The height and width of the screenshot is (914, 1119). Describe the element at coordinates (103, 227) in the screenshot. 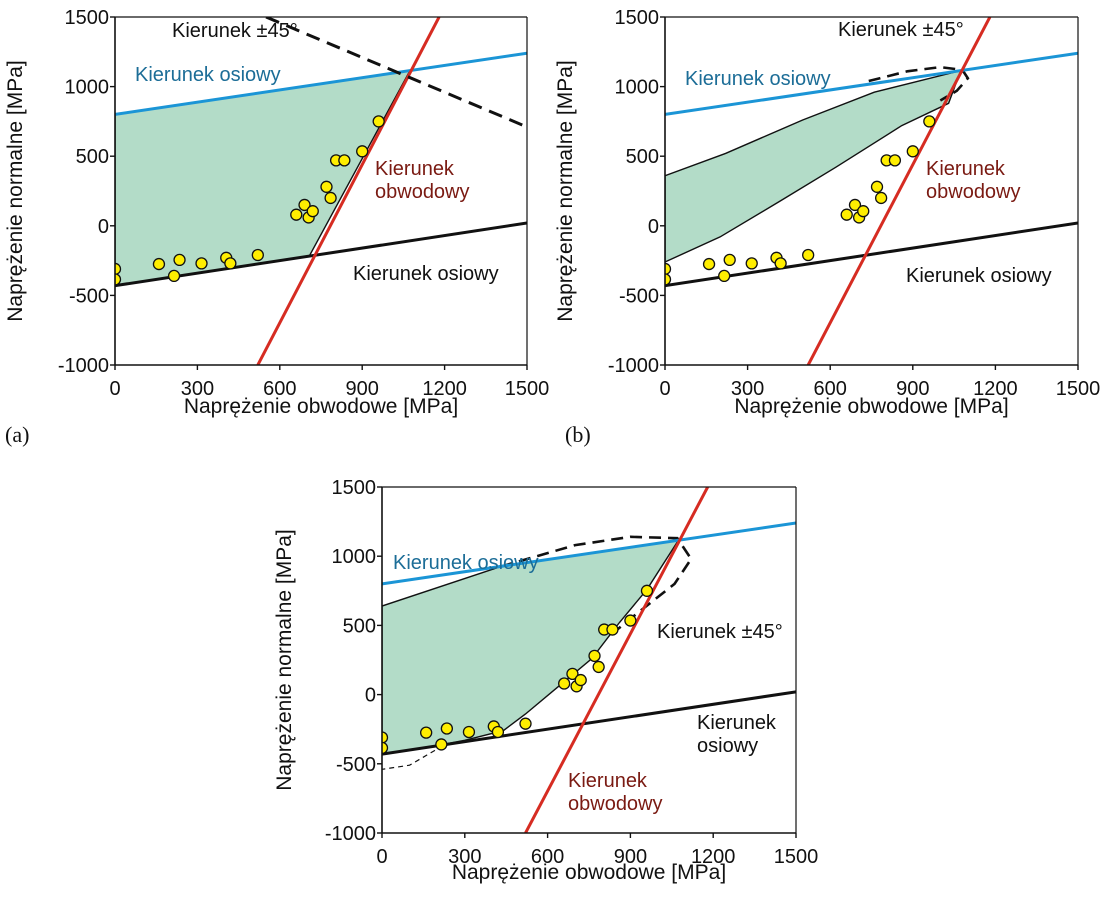

I see `y-tick-label: 0` at that location.